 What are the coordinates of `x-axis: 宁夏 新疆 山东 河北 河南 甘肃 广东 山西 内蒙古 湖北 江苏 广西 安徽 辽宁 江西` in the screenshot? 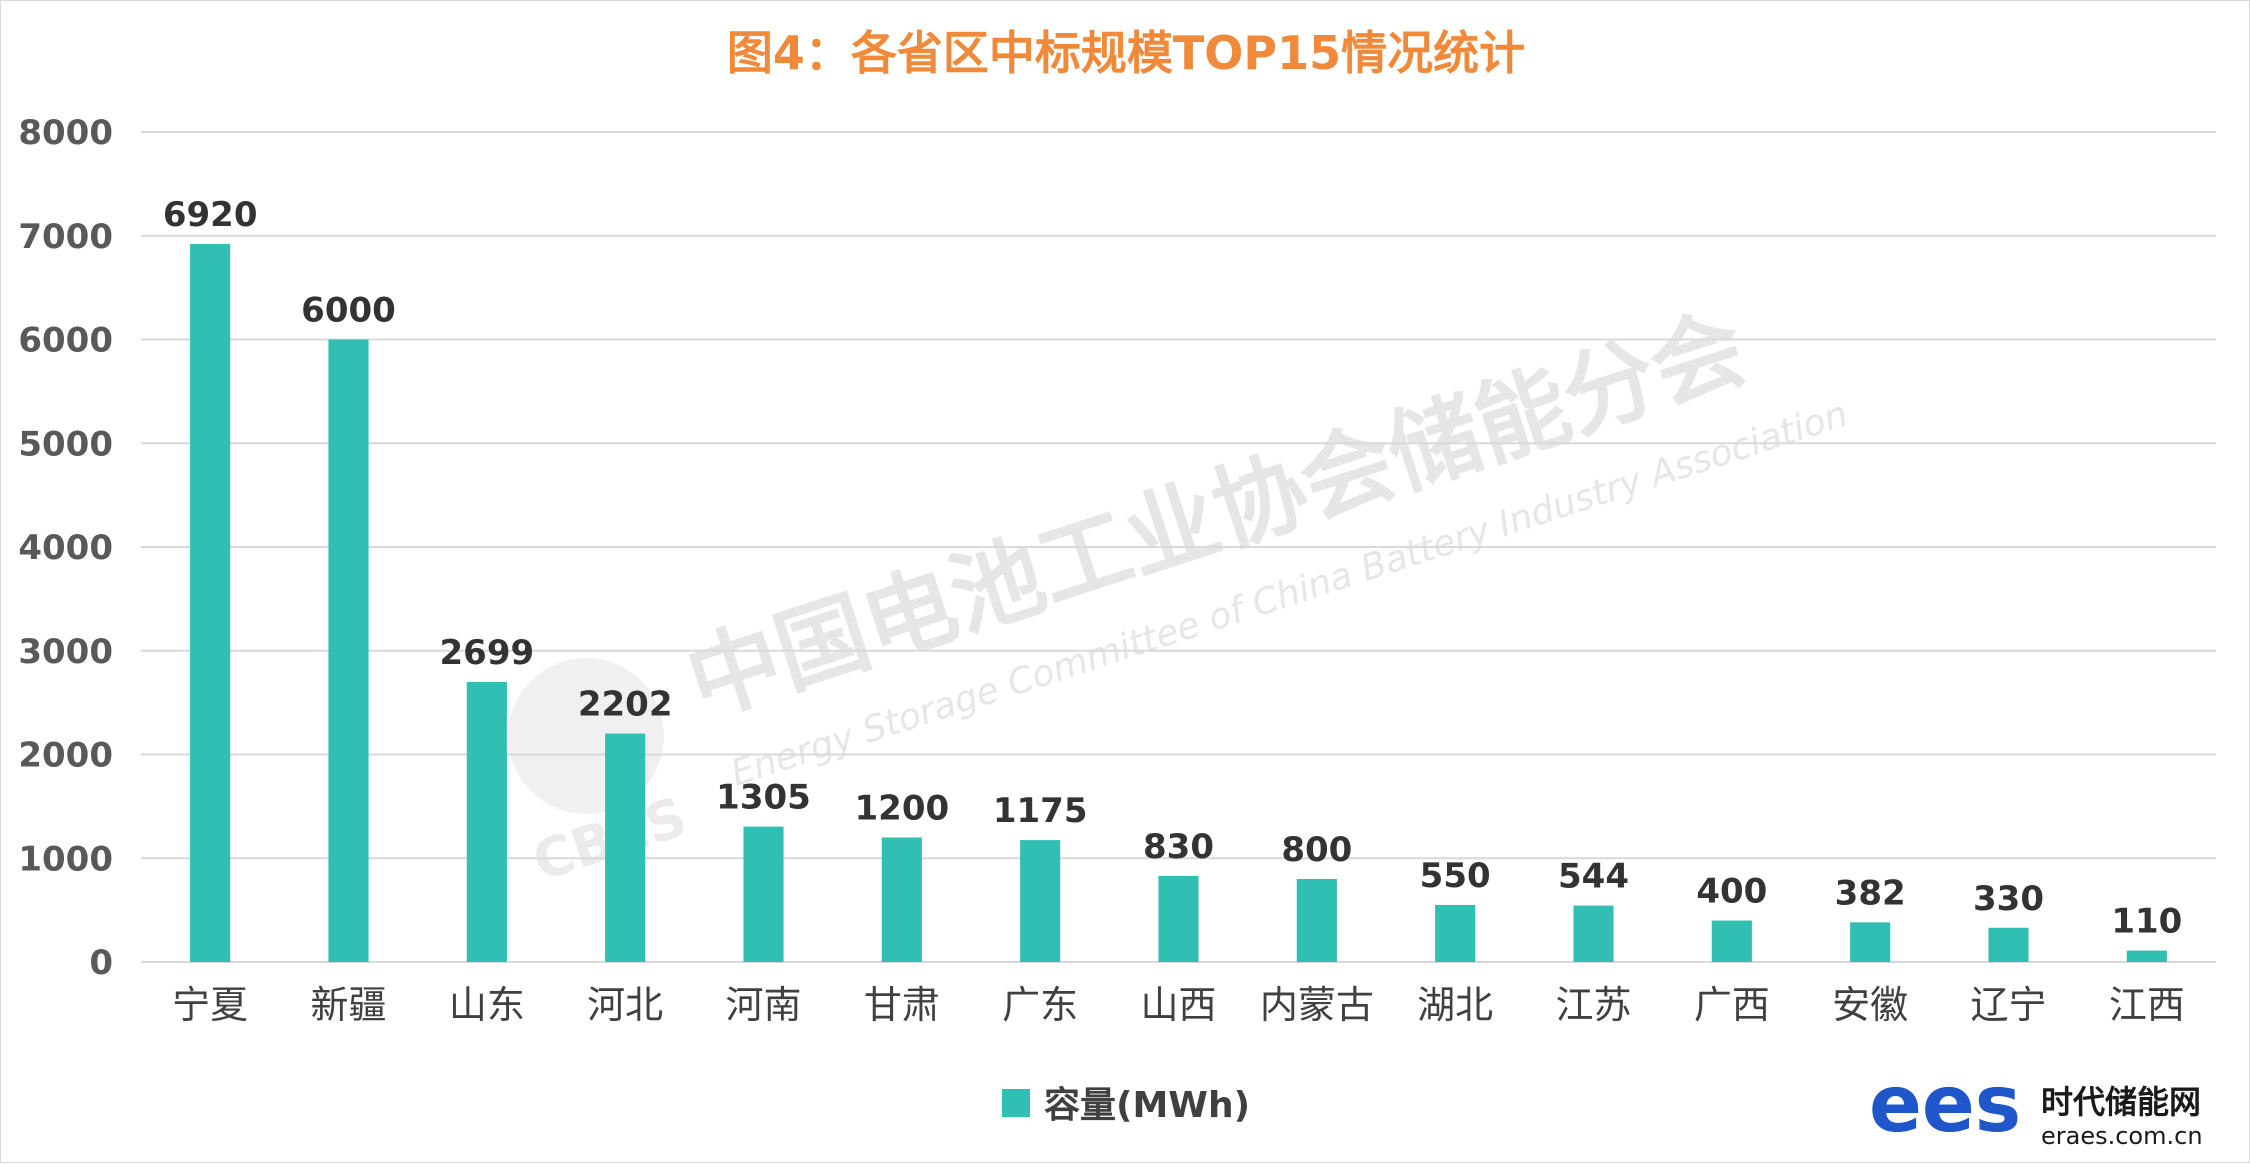 It's located at (1178, 1005).